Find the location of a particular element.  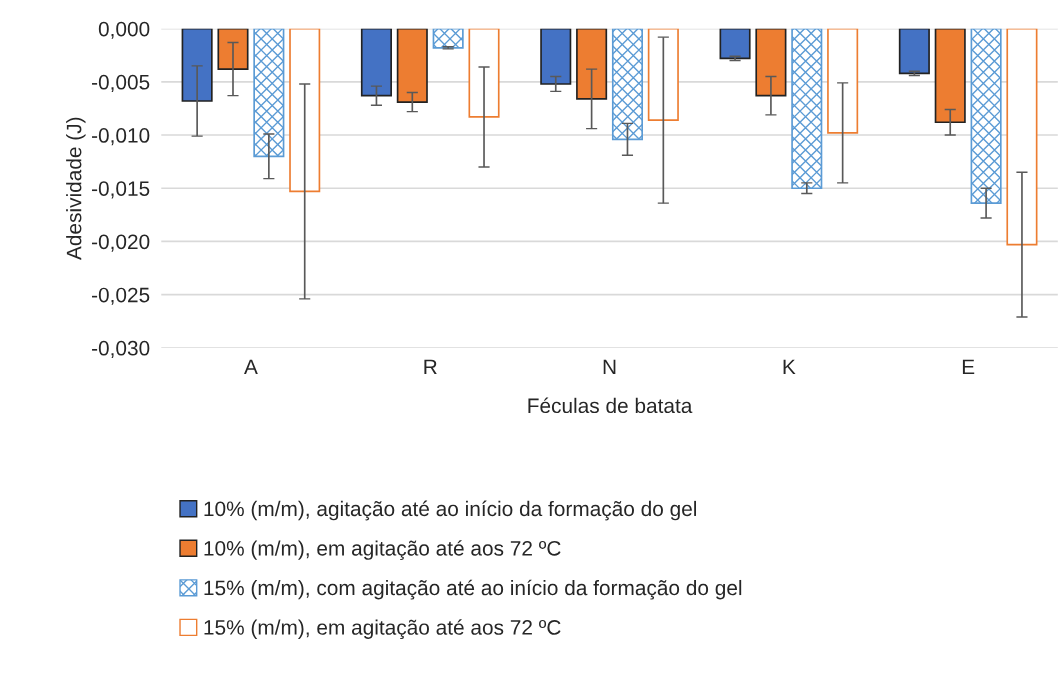

legend-label: 10% (m/m), agitação até ao início da formação do gel is located at coordinates (450, 510).